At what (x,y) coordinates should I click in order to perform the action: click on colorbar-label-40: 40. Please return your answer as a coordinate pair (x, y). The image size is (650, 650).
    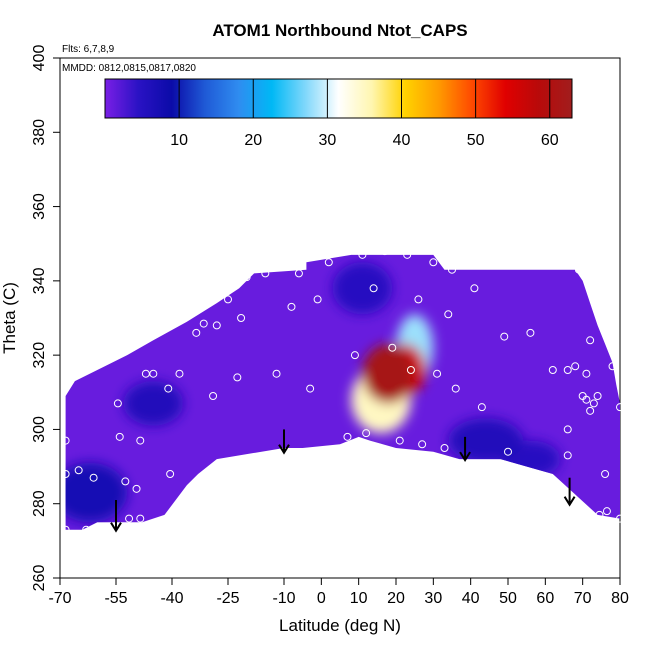
    Looking at the image, I should click on (402, 140).